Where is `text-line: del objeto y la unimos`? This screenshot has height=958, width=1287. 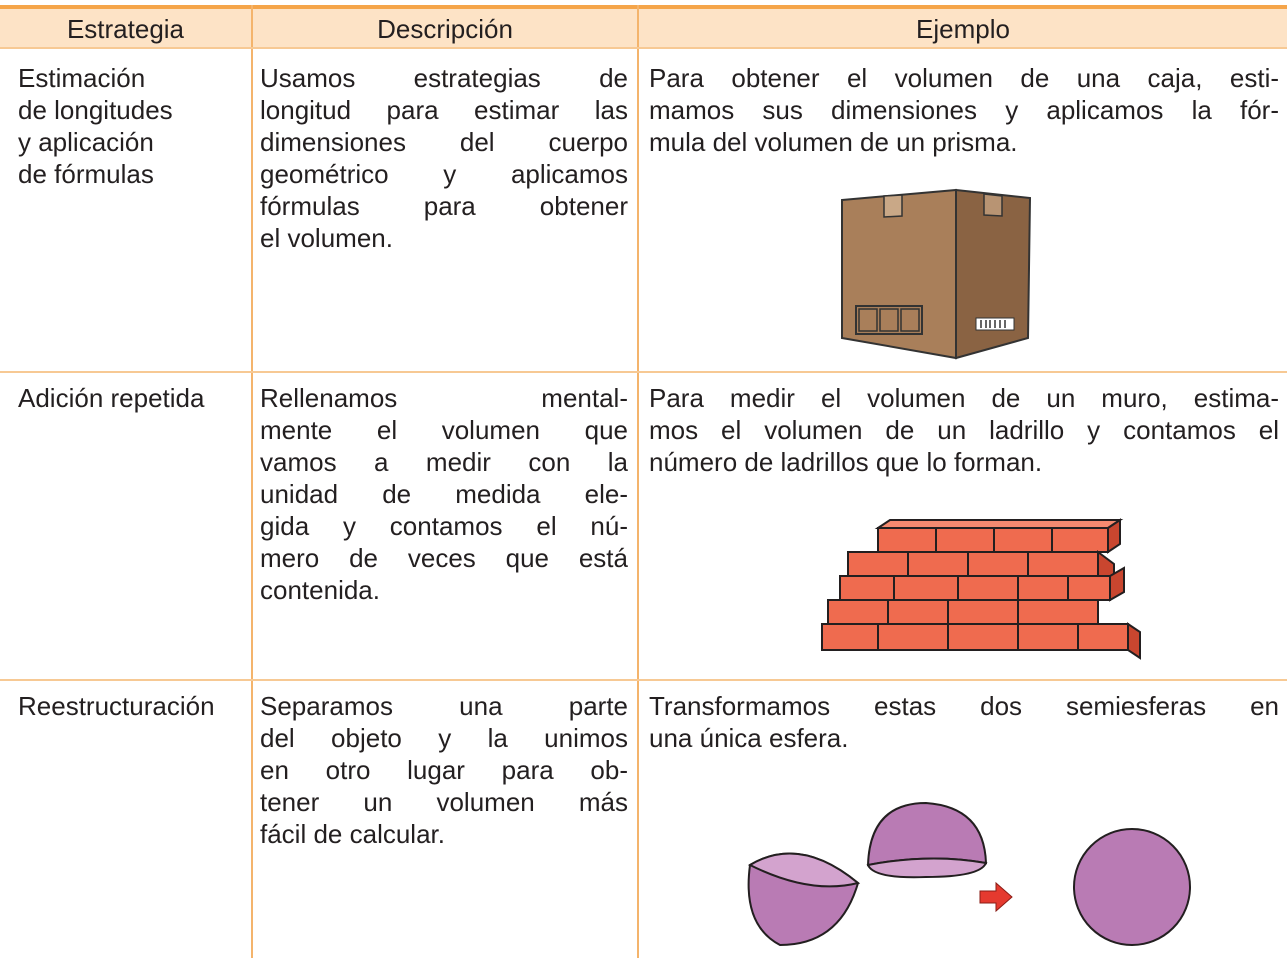
text-line: del objeto y la unimos is located at coordinates (444, 738).